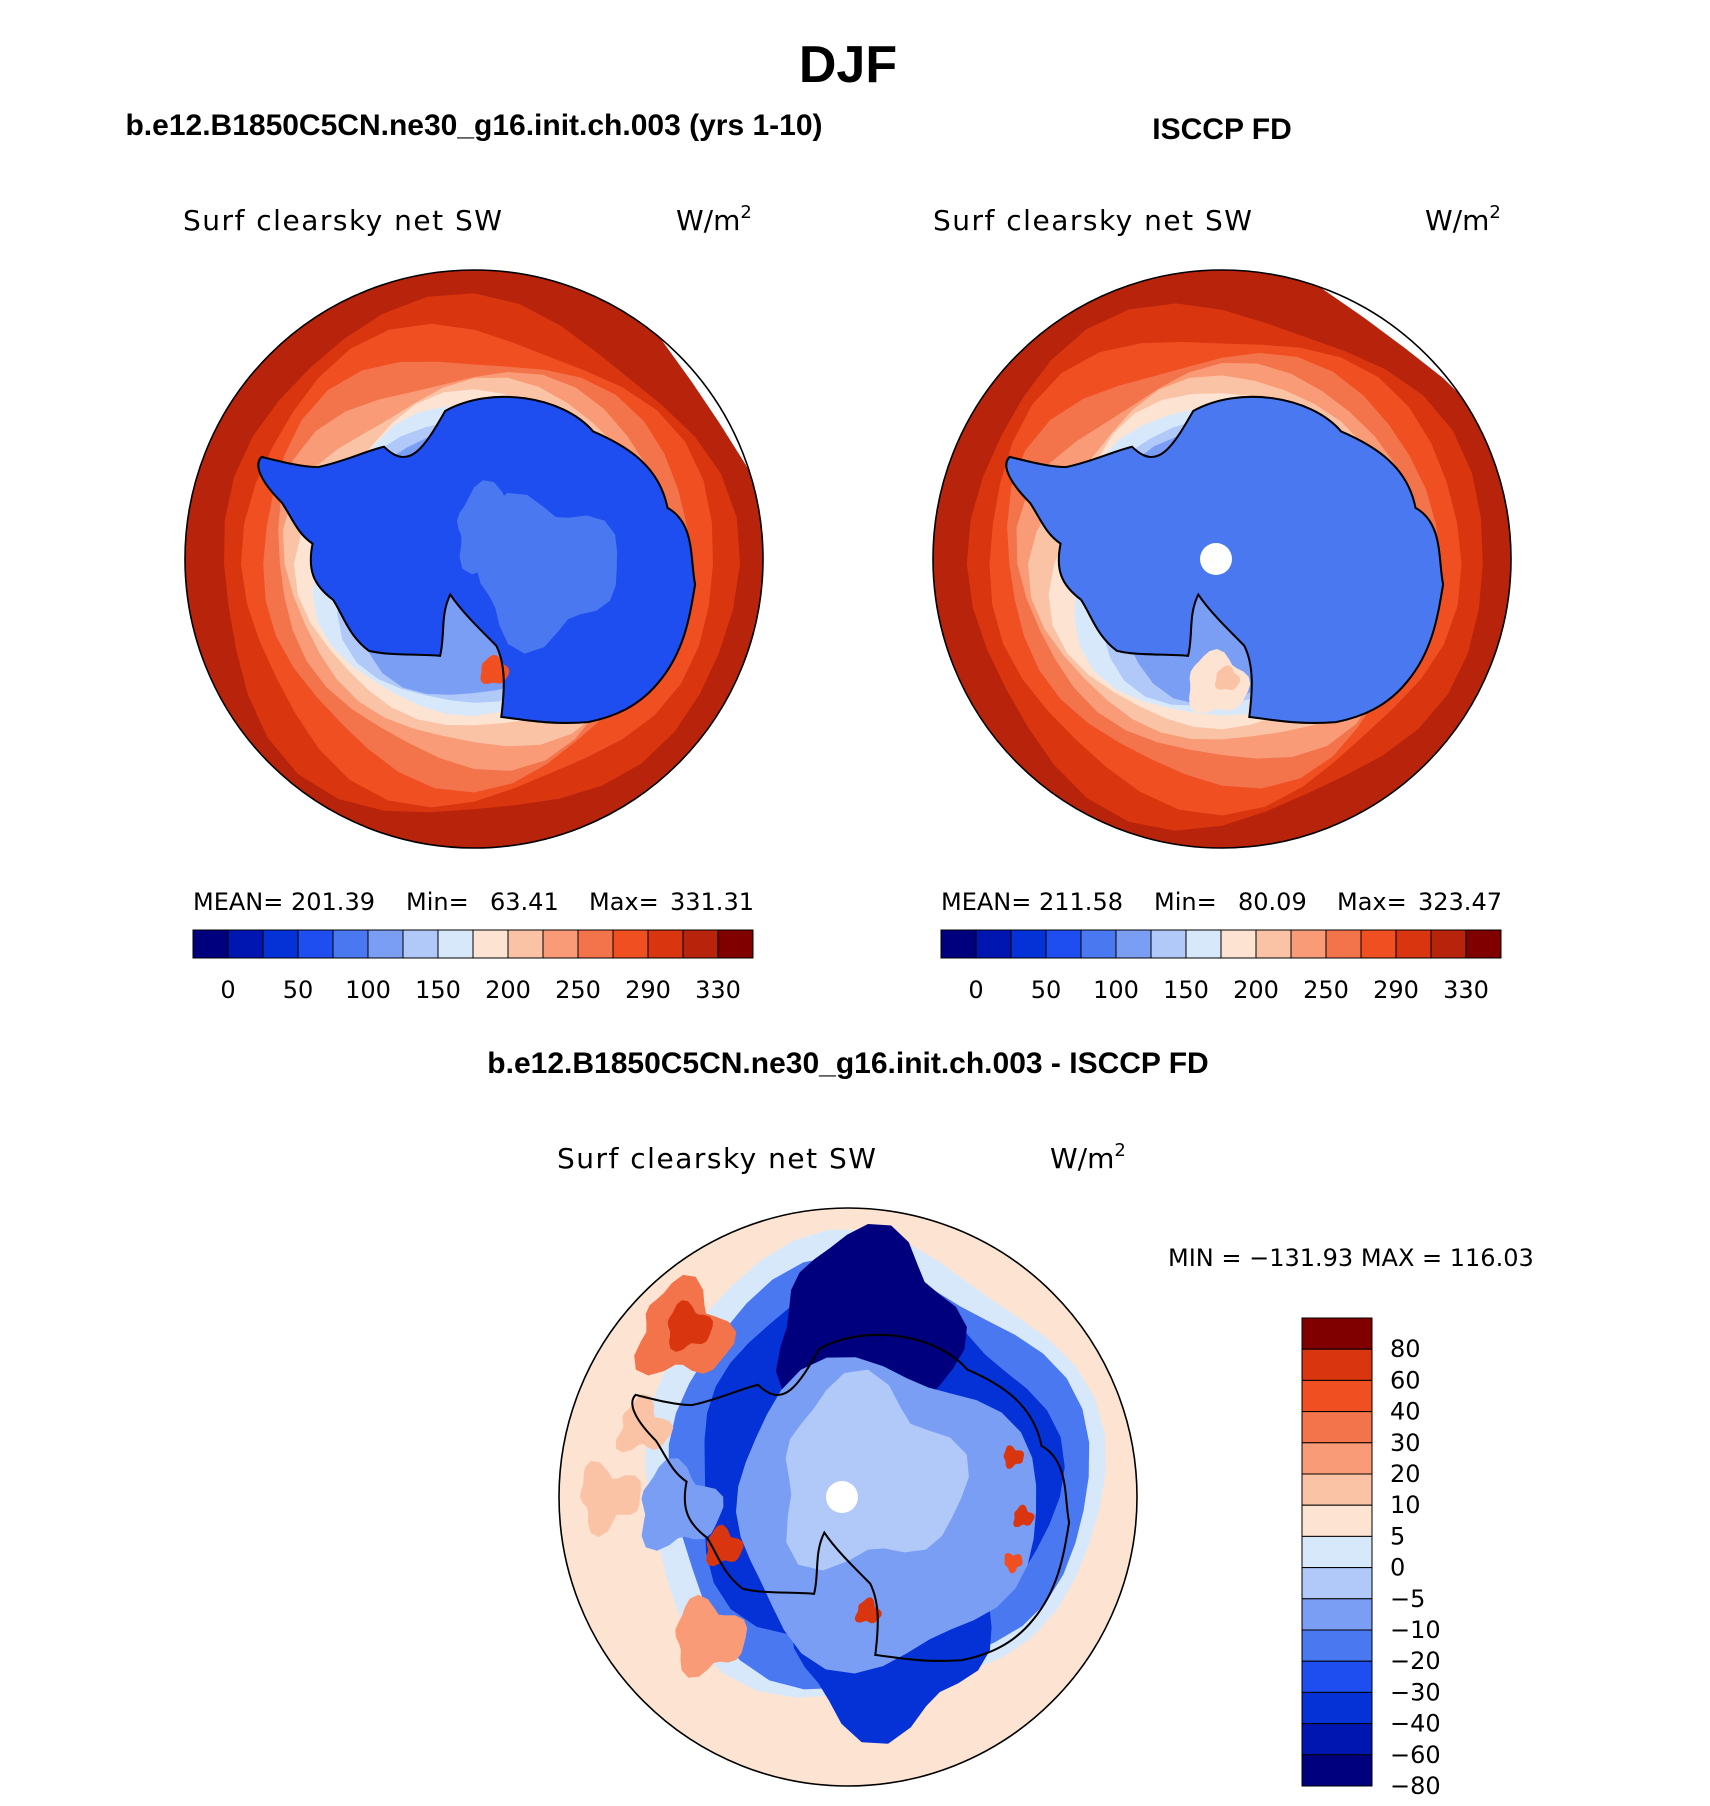 This screenshot has height=1806, width=1710. Describe the element at coordinates (1088, 1157) in the screenshot. I see `panel-c-units: W/m2` at that location.